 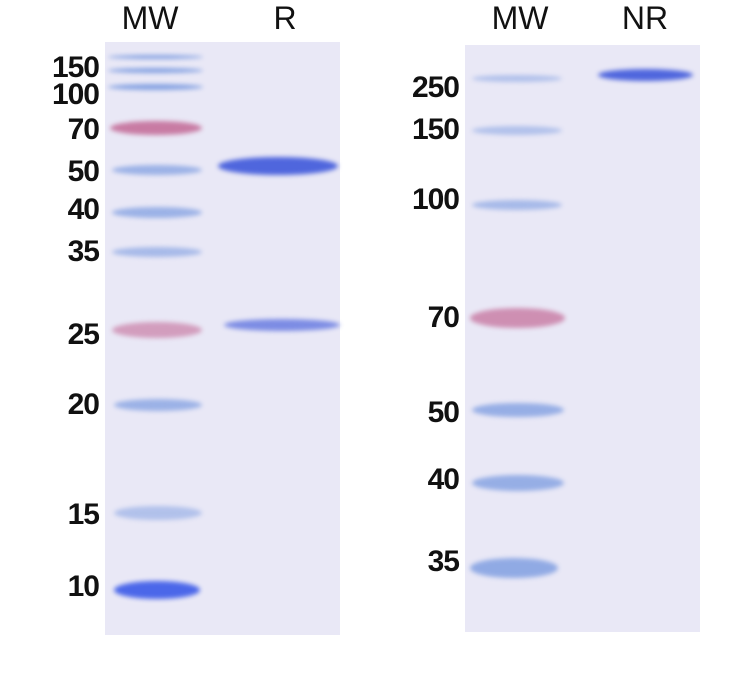 I want to click on lane-header-mw-left: MW, so click(x=150, y=18).